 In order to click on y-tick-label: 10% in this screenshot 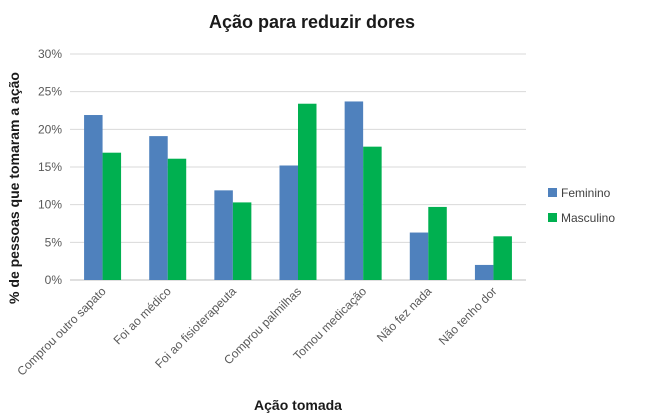, I will do `click(50, 205)`.